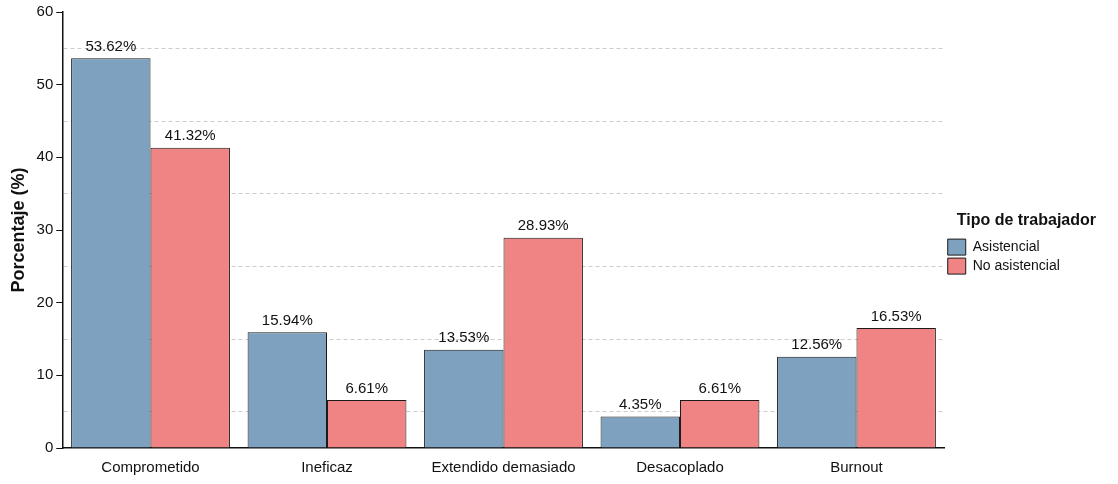 The image size is (1118, 484). Describe the element at coordinates (287, 319) in the screenshot. I see `data-label: 15.94%` at that location.